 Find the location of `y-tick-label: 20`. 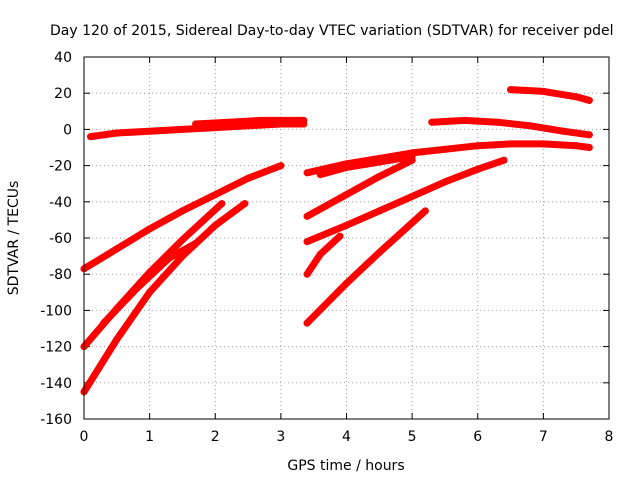

y-tick-label: 20 is located at coordinates (63, 94).